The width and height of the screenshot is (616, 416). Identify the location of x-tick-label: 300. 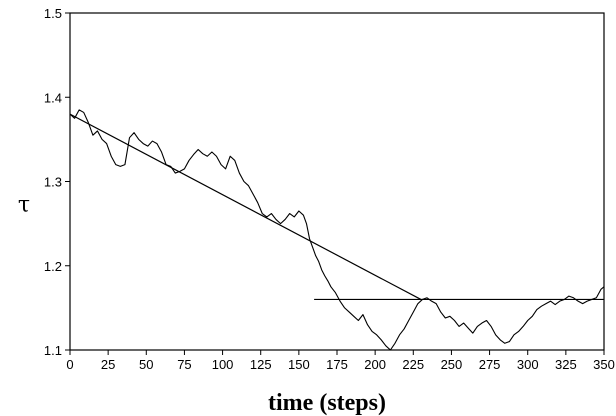
(528, 364).